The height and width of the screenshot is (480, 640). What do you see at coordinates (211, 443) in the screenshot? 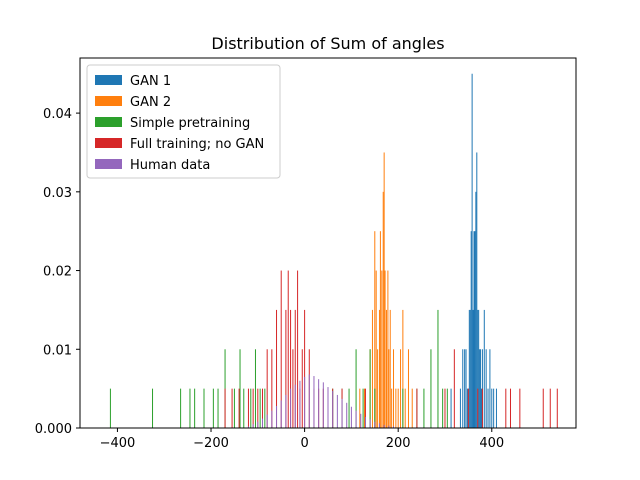
I see `x-tick-label: −200` at bounding box center [211, 443].